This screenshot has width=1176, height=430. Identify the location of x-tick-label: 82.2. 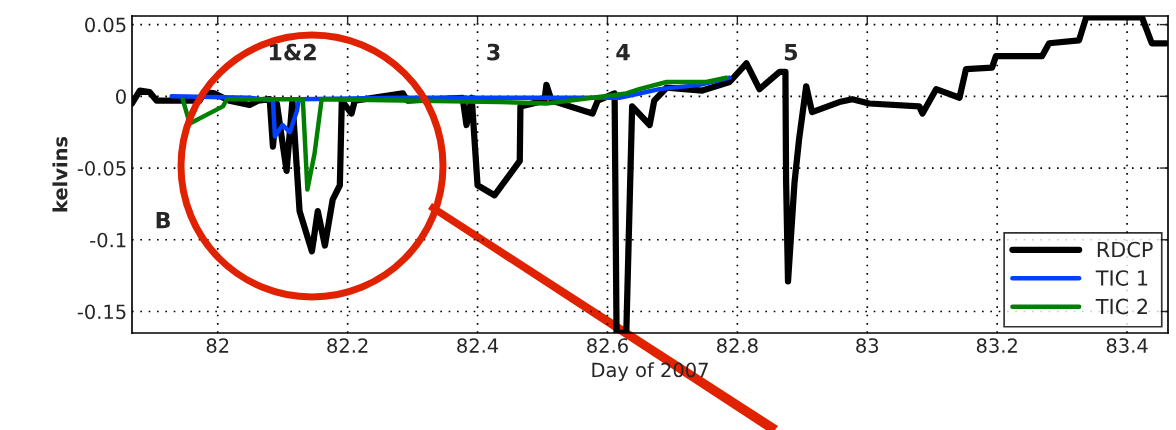
(347, 345).